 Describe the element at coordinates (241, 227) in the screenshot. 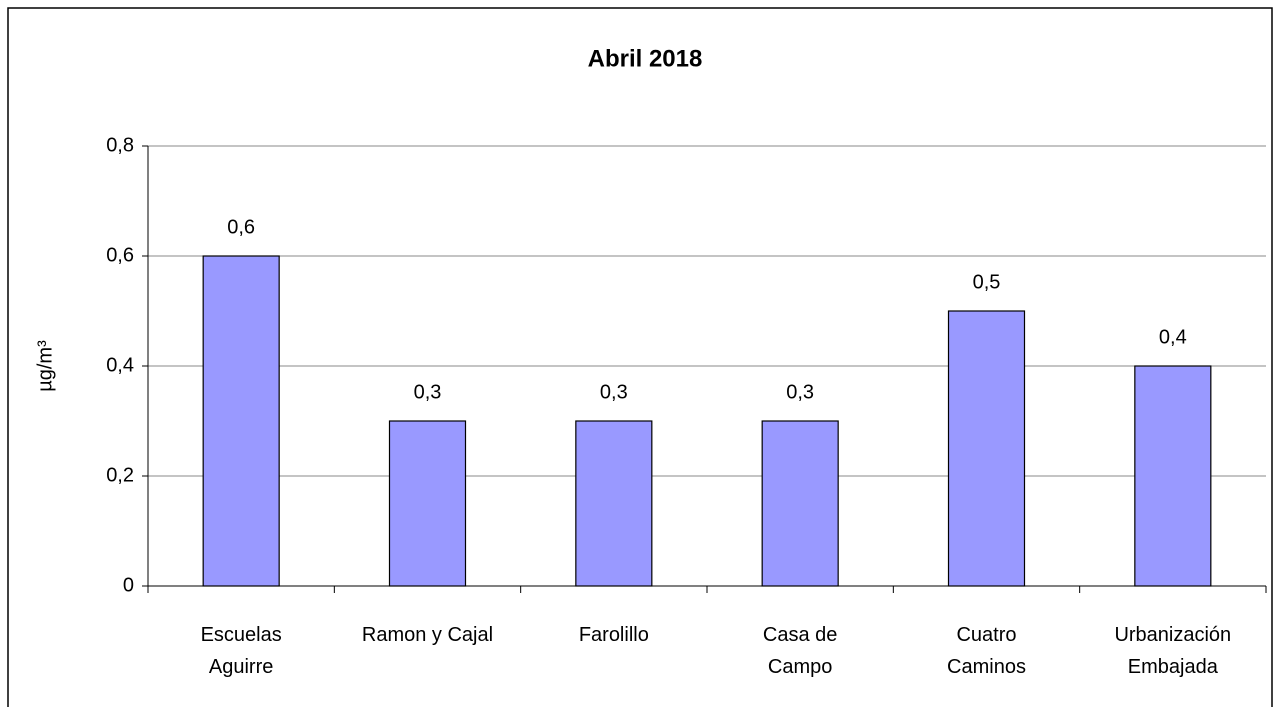

I see `data-label: 0,6` at that location.